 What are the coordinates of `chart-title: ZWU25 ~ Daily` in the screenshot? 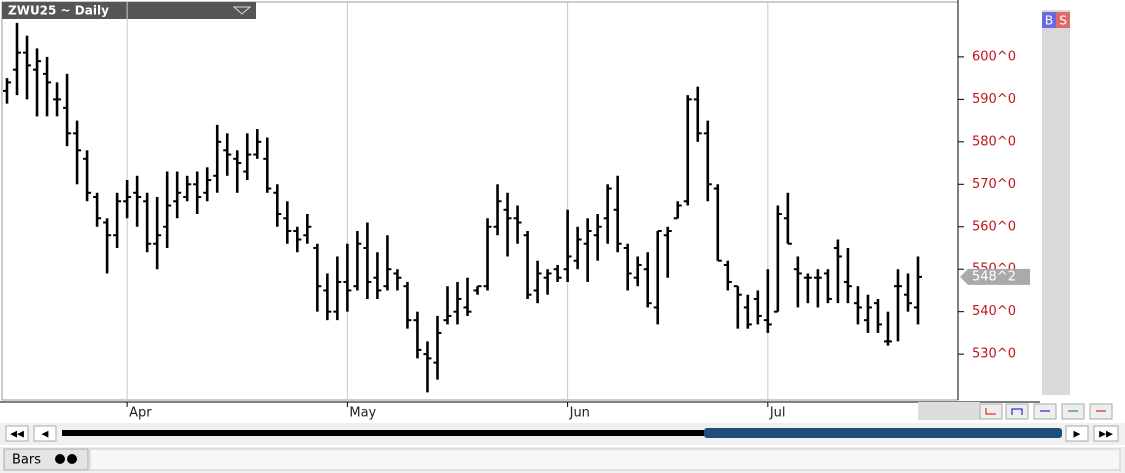 It's located at (58, 11).